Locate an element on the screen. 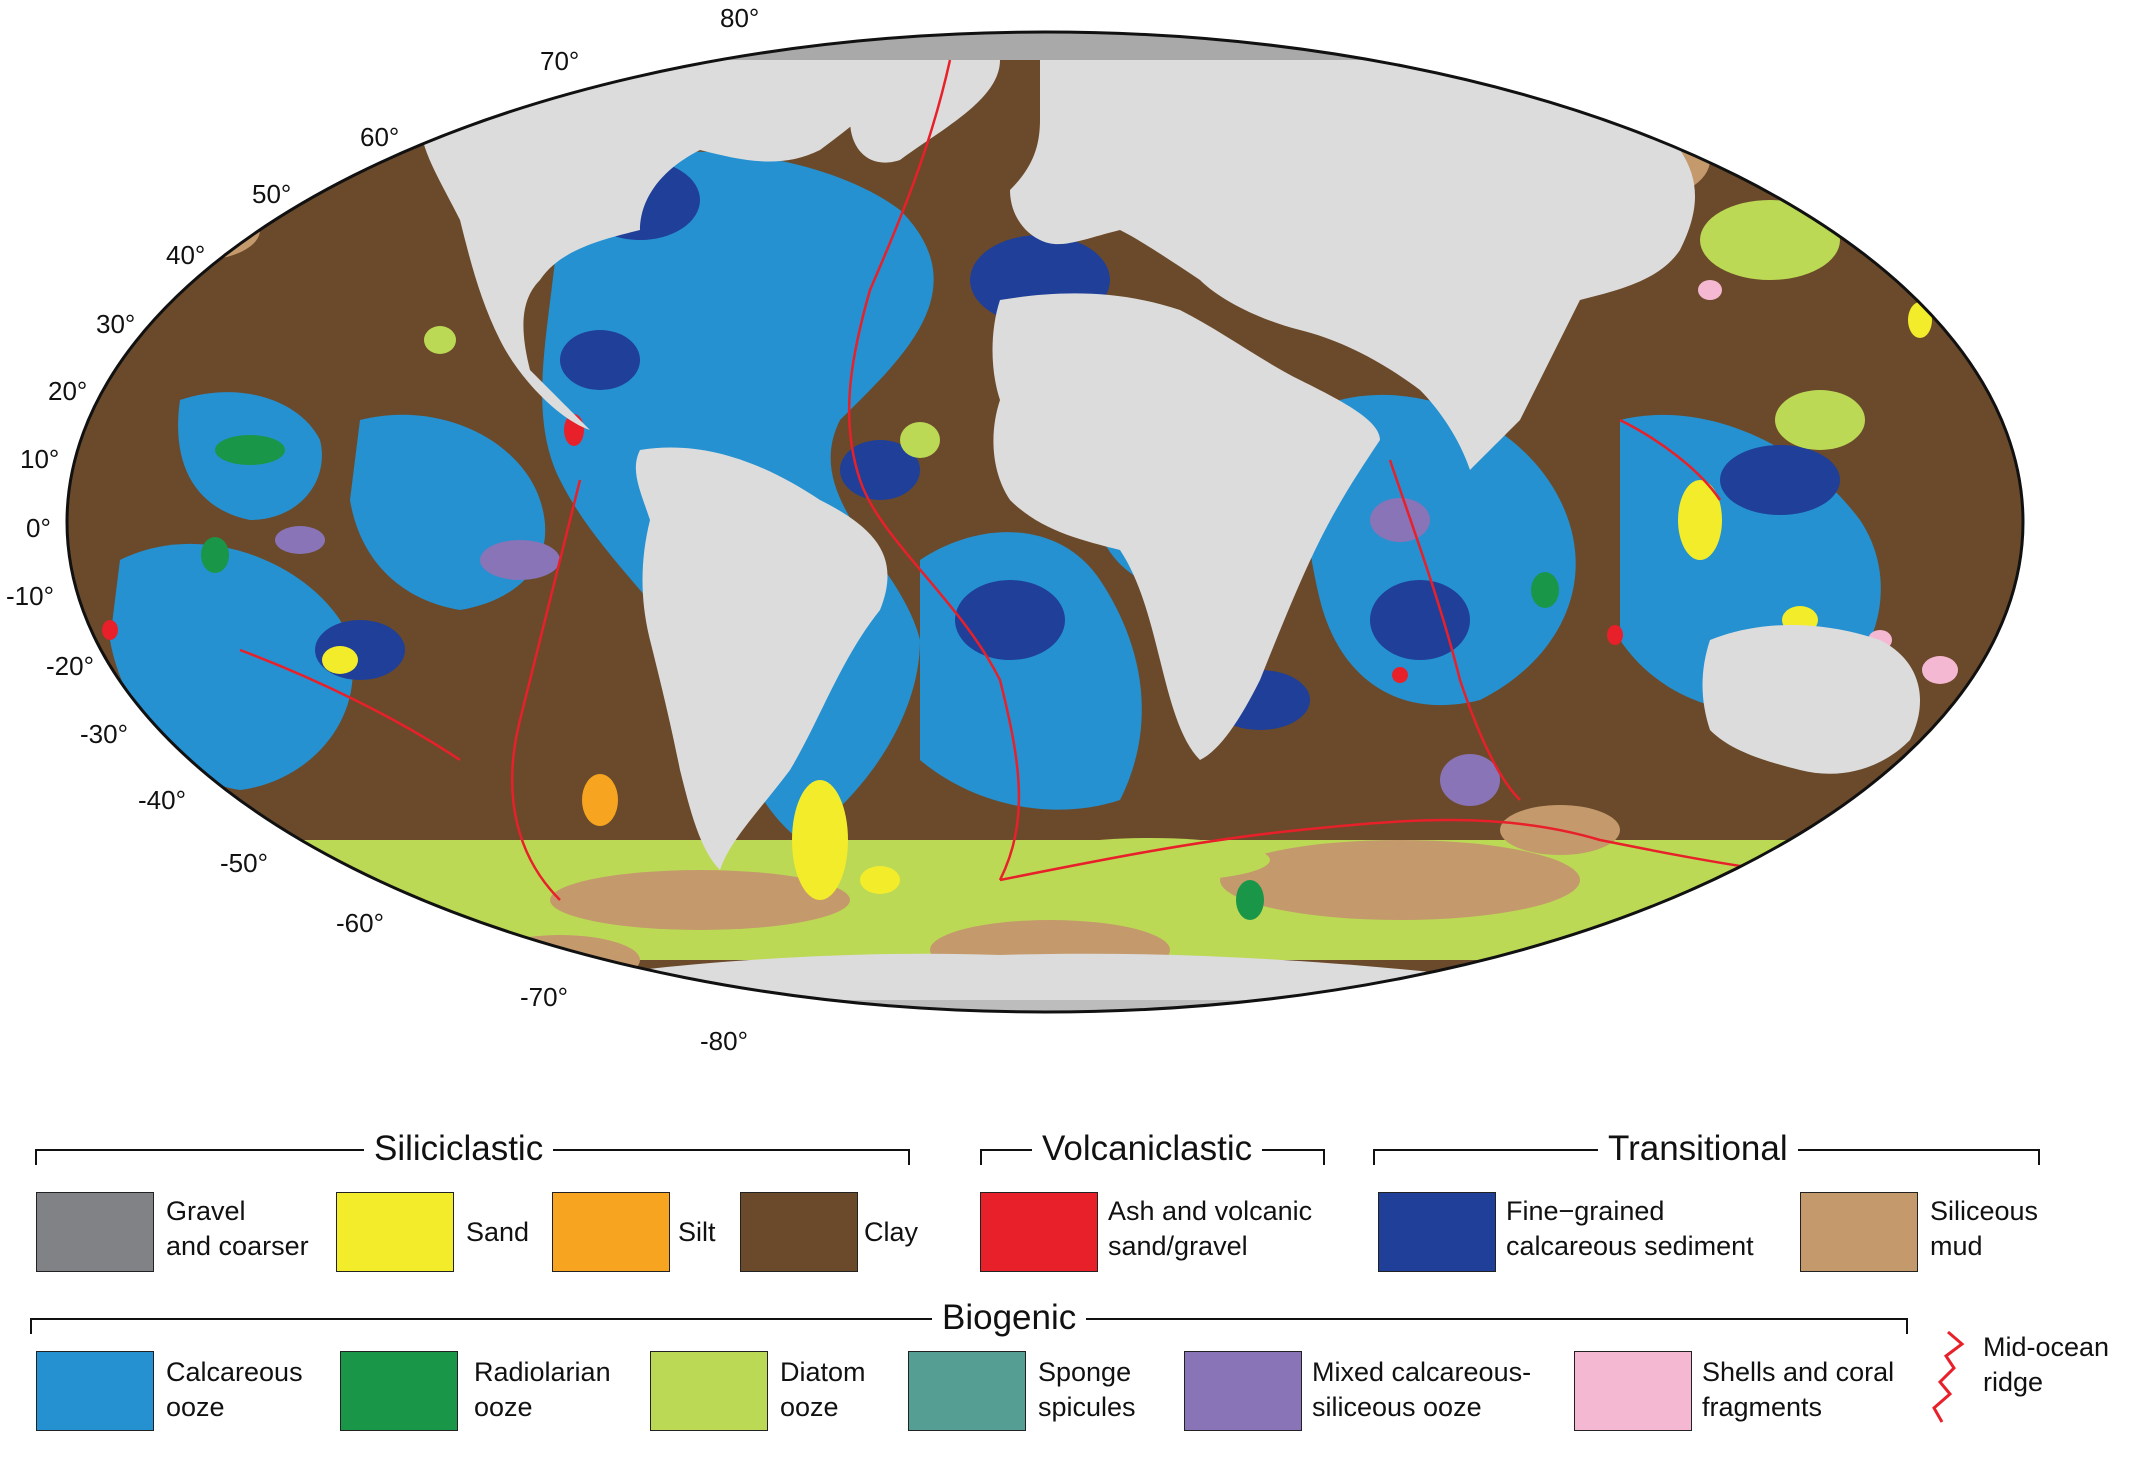 Image resolution: width=2135 pixels, height=1469 pixels. lat-label: -20° is located at coordinates (70, 666).